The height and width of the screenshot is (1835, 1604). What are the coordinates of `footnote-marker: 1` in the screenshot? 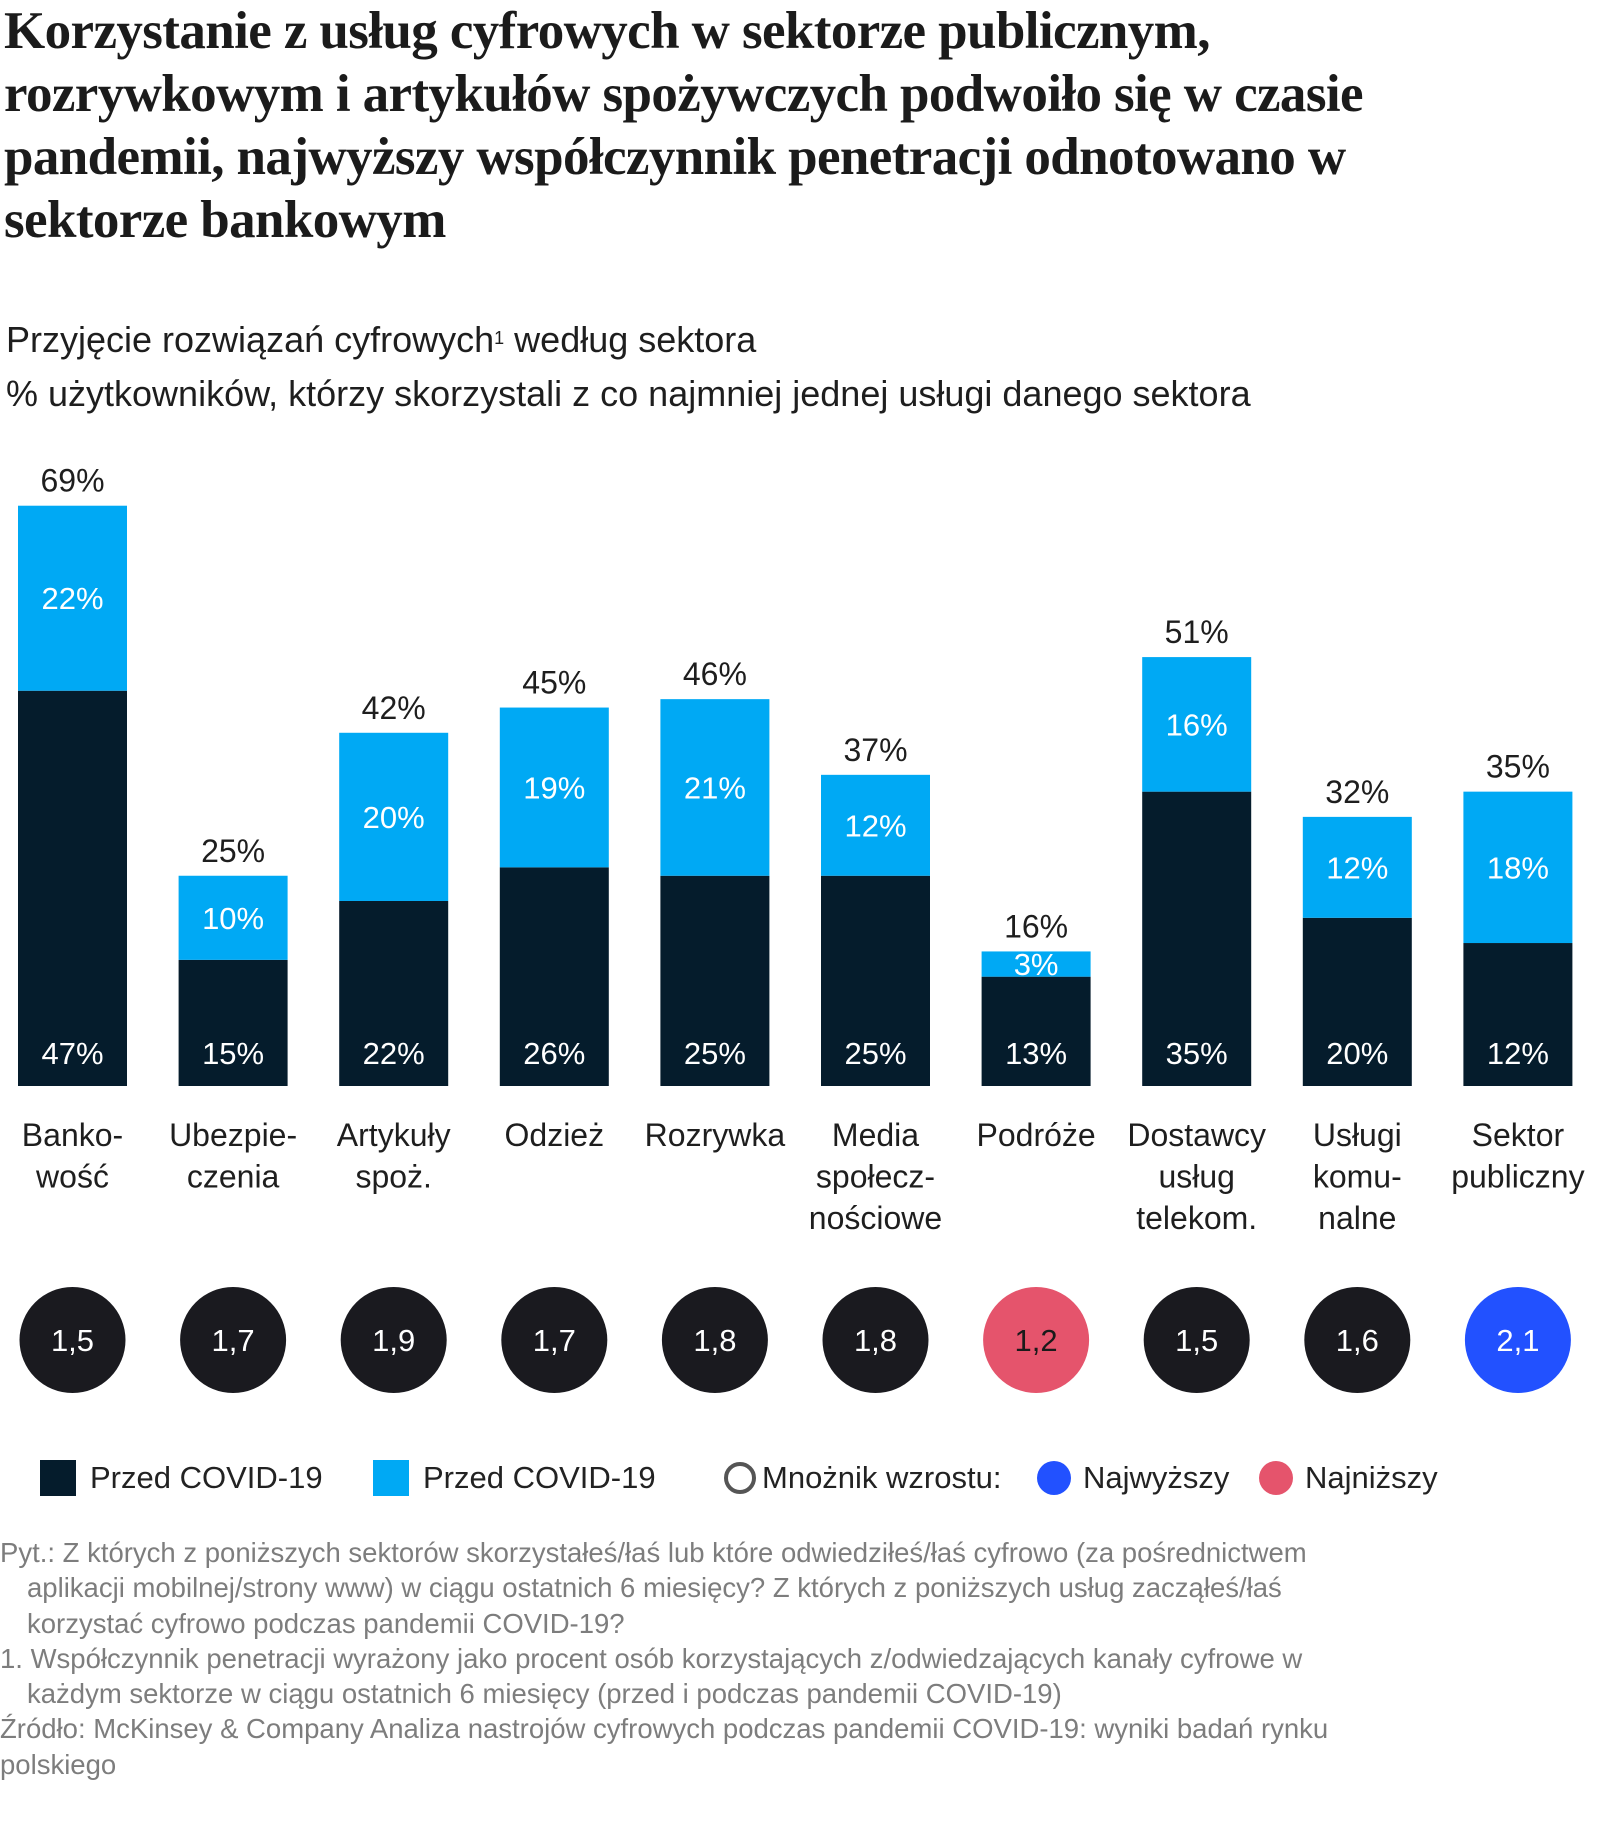 It's located at (499, 338).